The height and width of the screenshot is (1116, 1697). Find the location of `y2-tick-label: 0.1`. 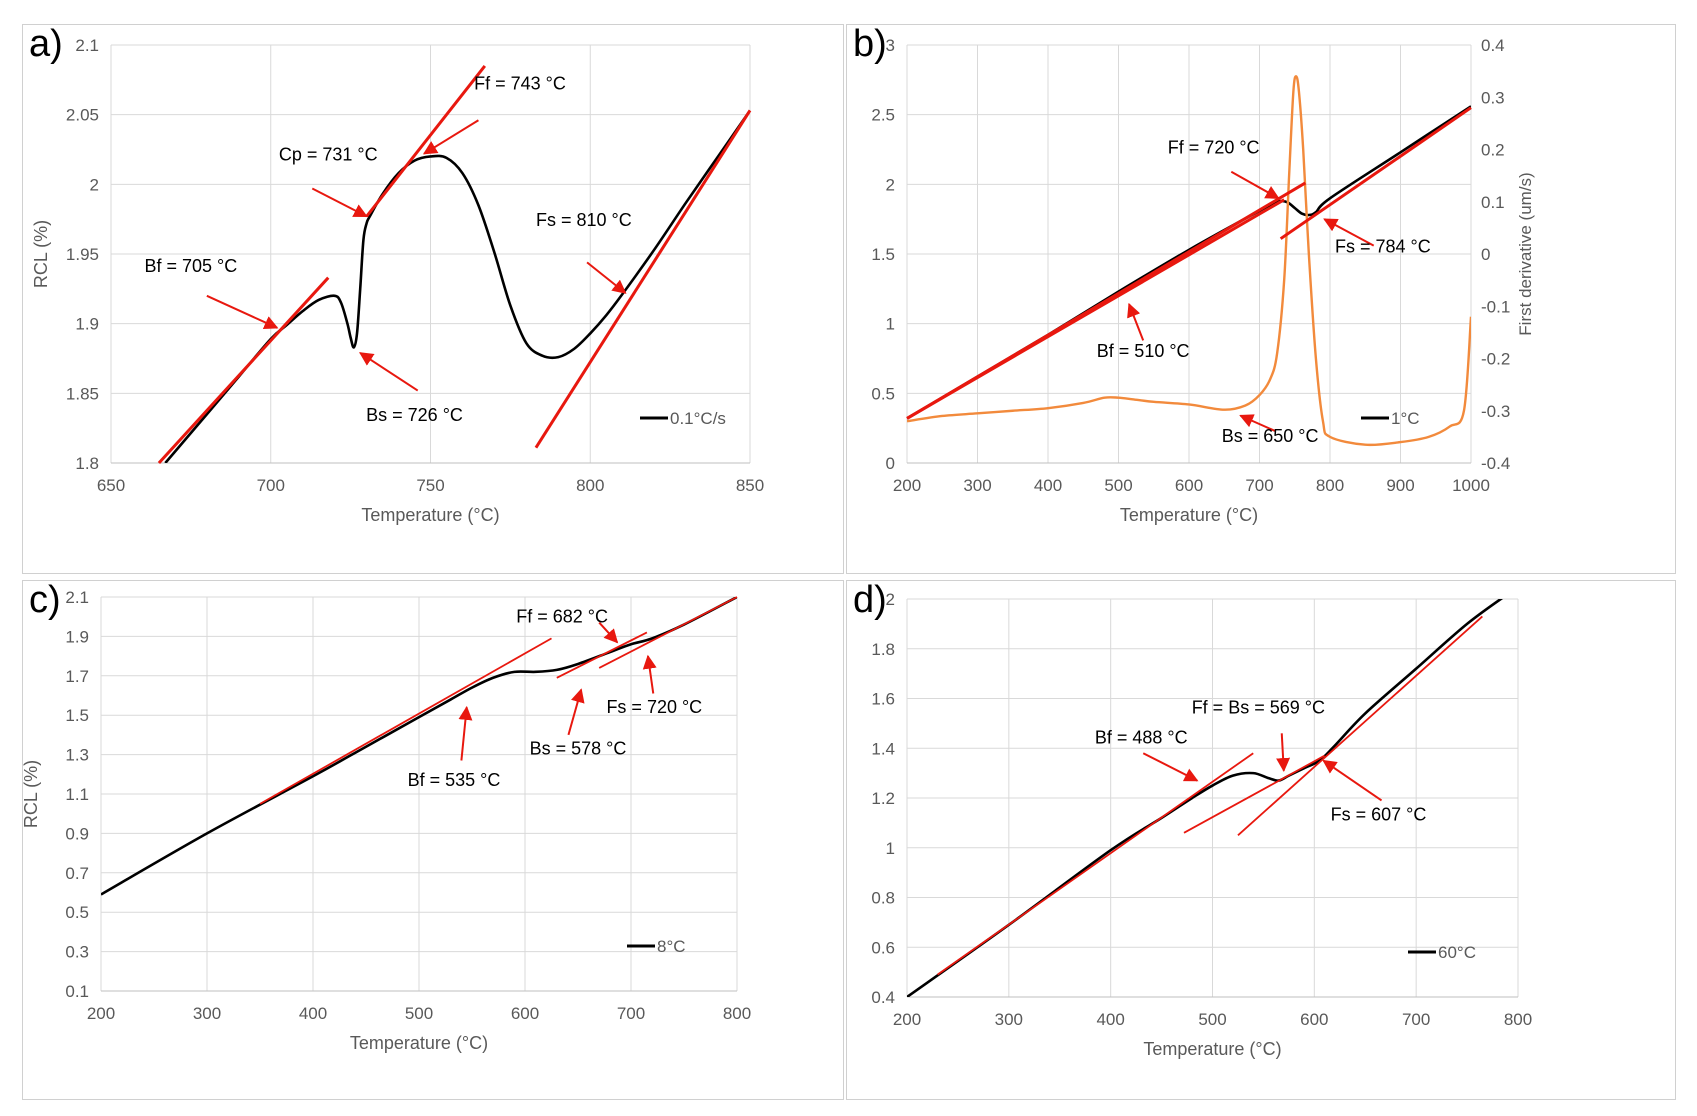

y2-tick-label: 0.1 is located at coordinates (1493, 202).